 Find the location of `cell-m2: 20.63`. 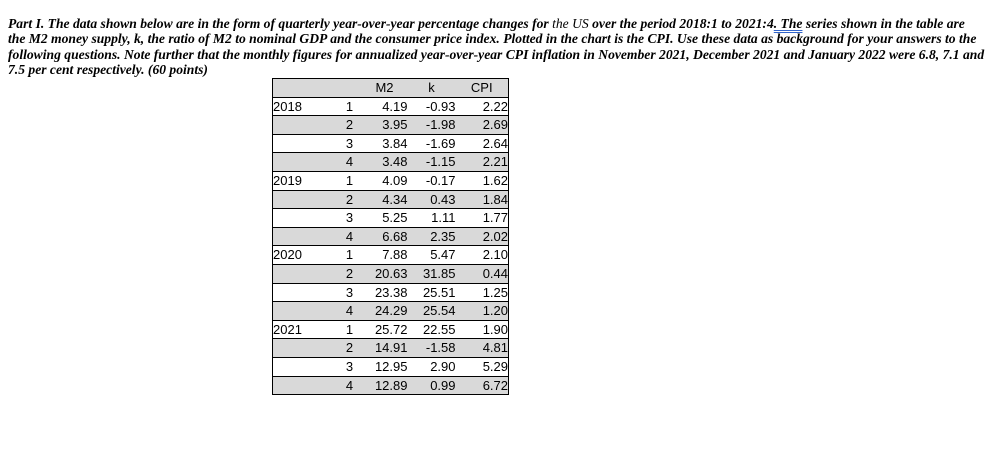

cell-m2: 20.63 is located at coordinates (384, 273).